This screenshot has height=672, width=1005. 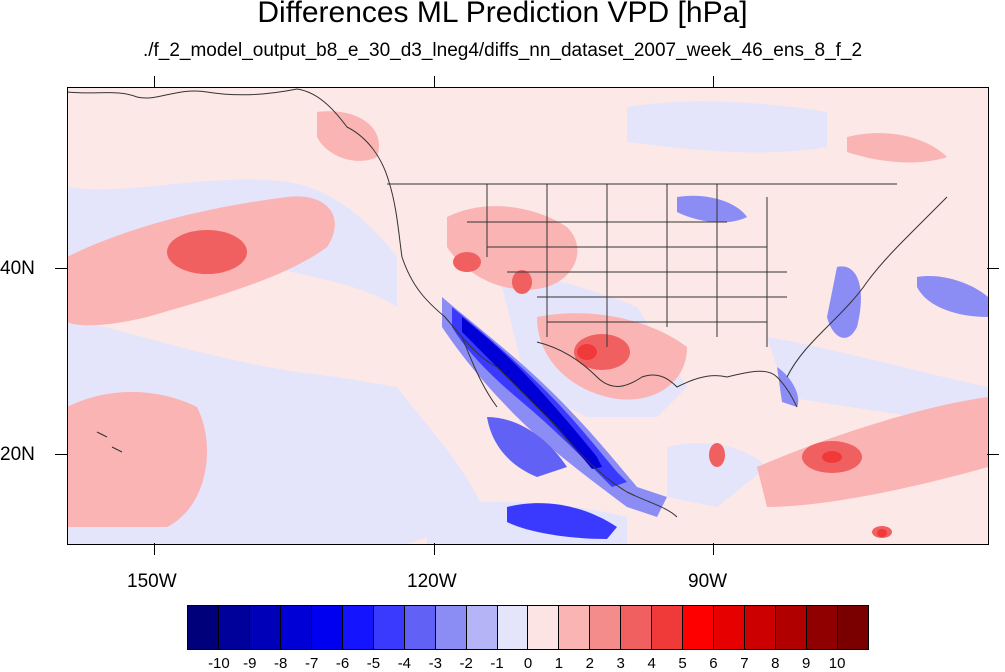 What do you see at coordinates (17, 268) in the screenshot?
I see `lat-label-40n: 40N` at bounding box center [17, 268].